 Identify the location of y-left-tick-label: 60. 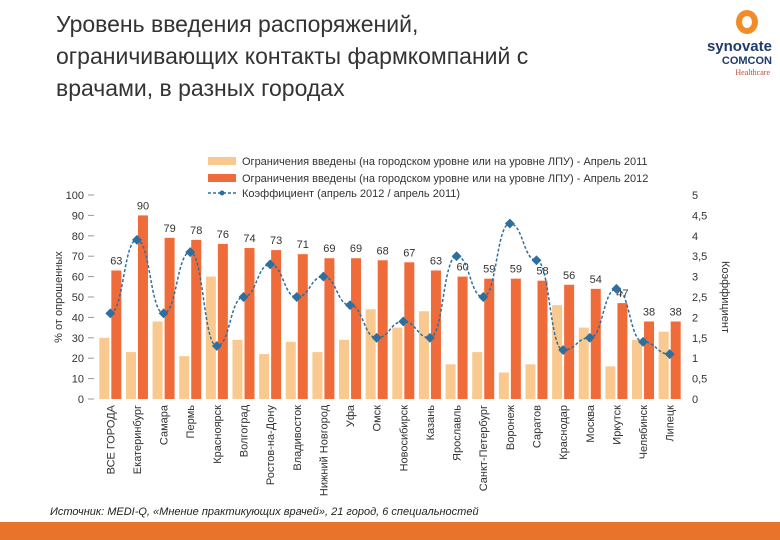
(78, 278).